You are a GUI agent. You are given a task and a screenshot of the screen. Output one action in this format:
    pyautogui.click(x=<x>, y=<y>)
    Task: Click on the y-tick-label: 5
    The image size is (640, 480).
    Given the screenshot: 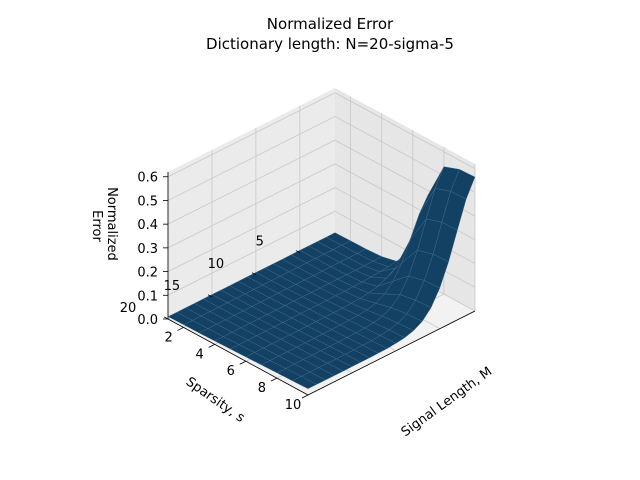 What is the action you would take?
    pyautogui.click(x=260, y=242)
    